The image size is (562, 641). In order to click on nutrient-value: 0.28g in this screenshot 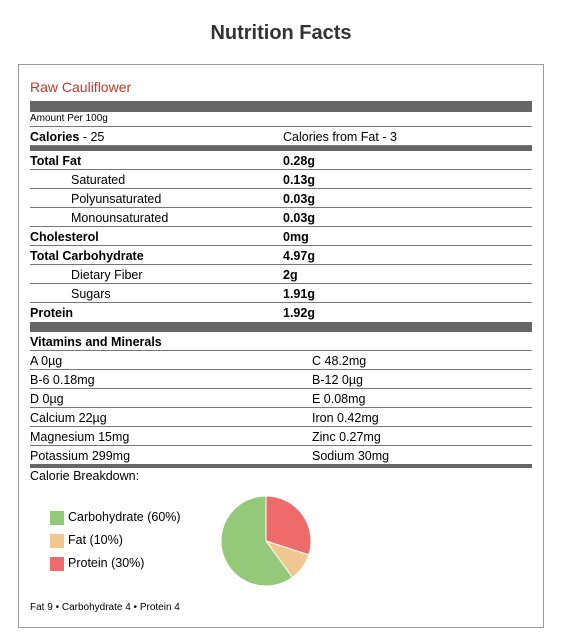, I will do `click(299, 161)`.